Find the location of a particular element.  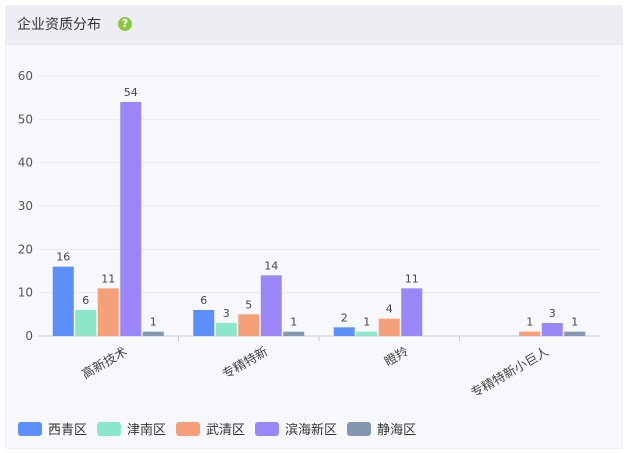

question-circle-icon: ? is located at coordinates (125, 24).